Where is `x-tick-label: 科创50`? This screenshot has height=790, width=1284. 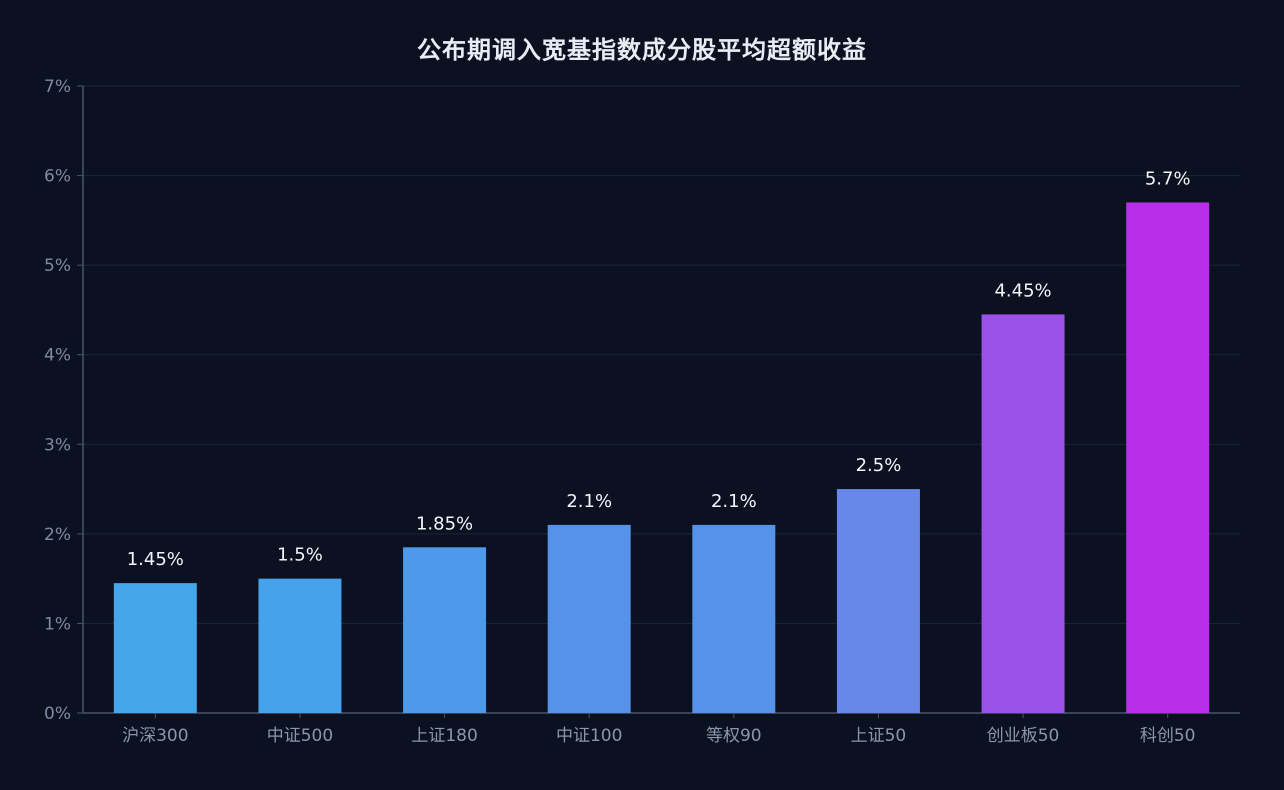
x-tick-label: 科创50 is located at coordinates (1168, 736).